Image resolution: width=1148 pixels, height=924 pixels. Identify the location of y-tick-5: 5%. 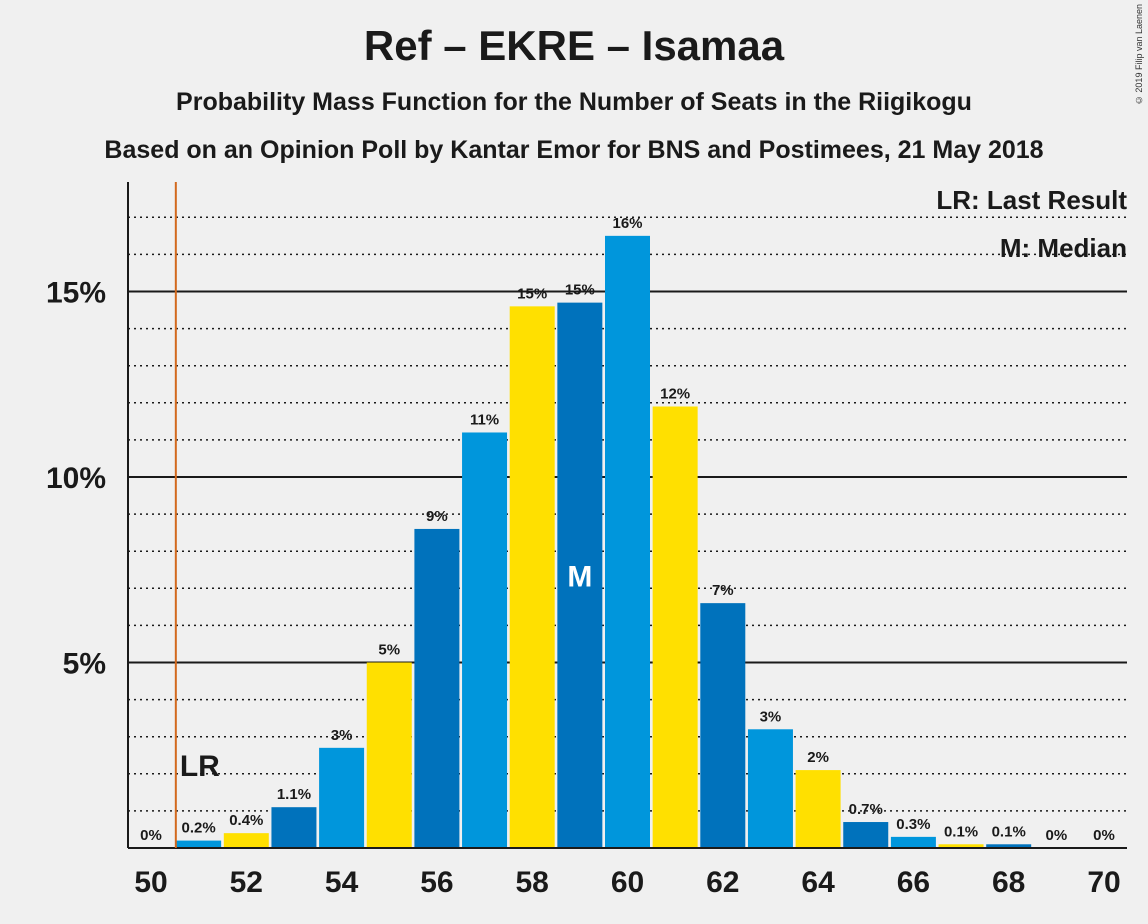
(84, 664).